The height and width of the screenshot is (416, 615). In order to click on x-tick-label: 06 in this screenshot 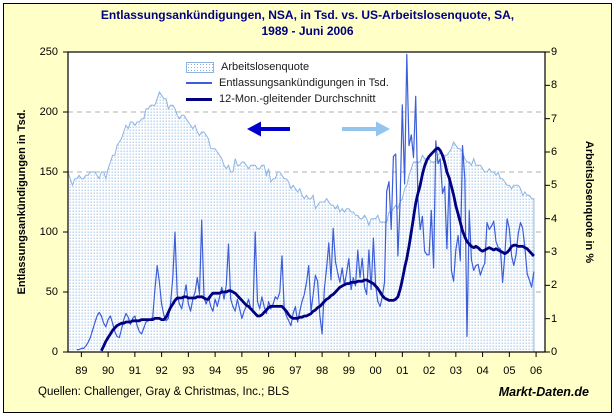, I will do `click(536, 371)`.